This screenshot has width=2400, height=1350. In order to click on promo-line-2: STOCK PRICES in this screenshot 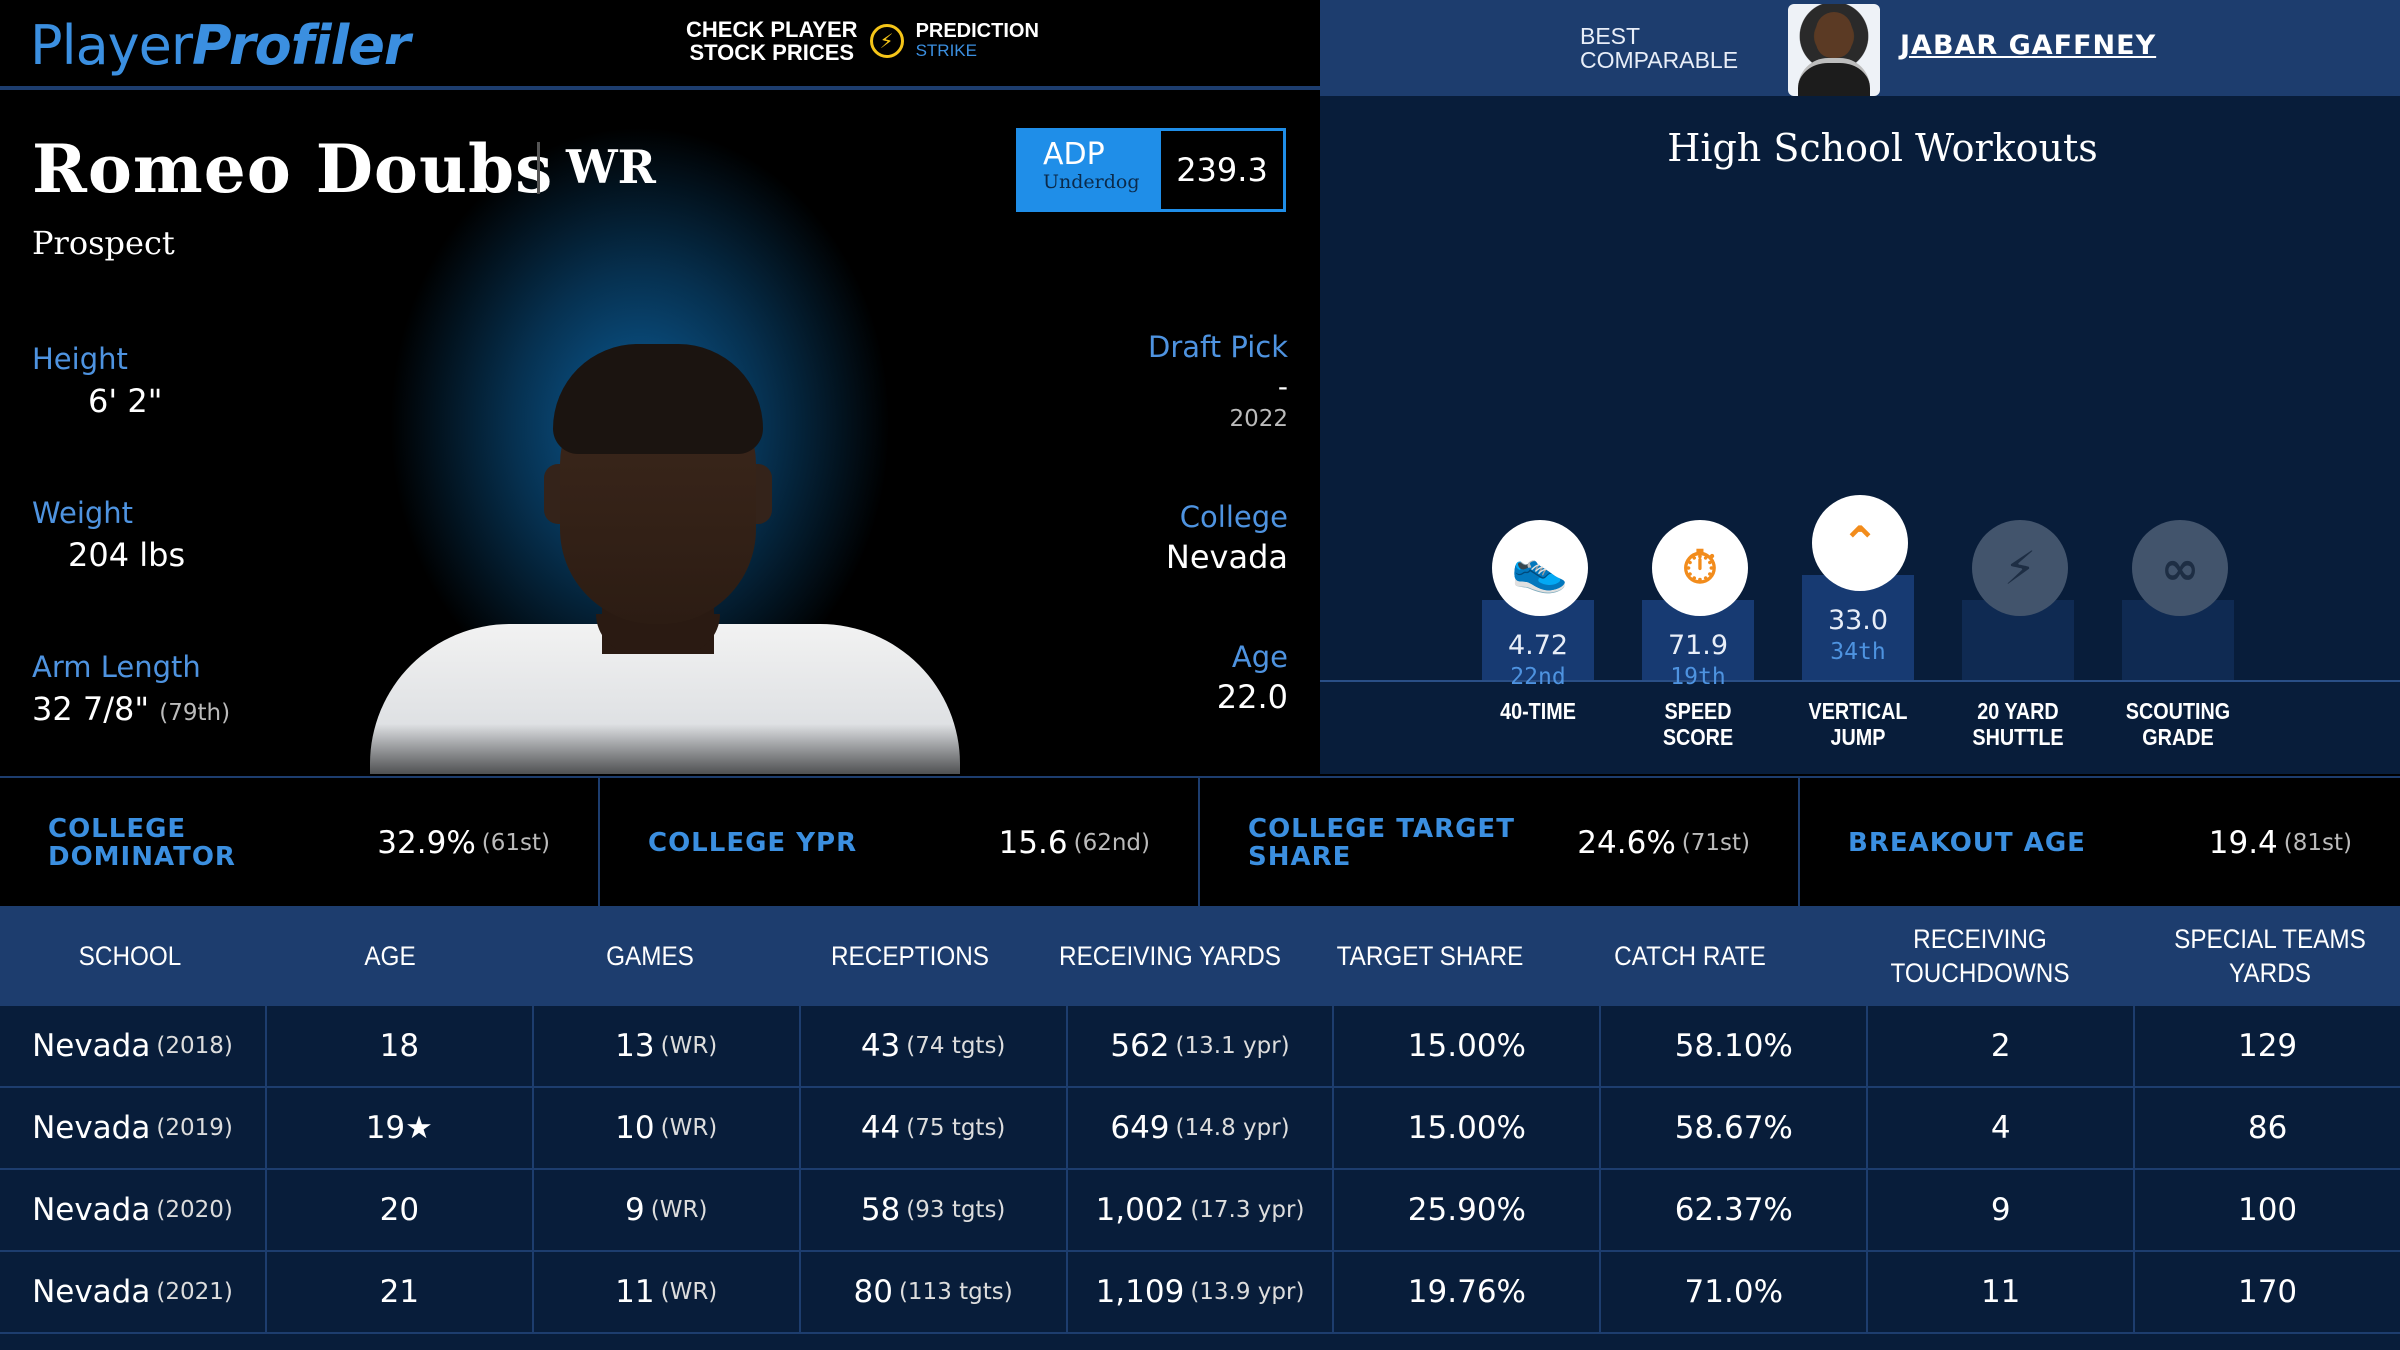, I will do `click(772, 52)`.